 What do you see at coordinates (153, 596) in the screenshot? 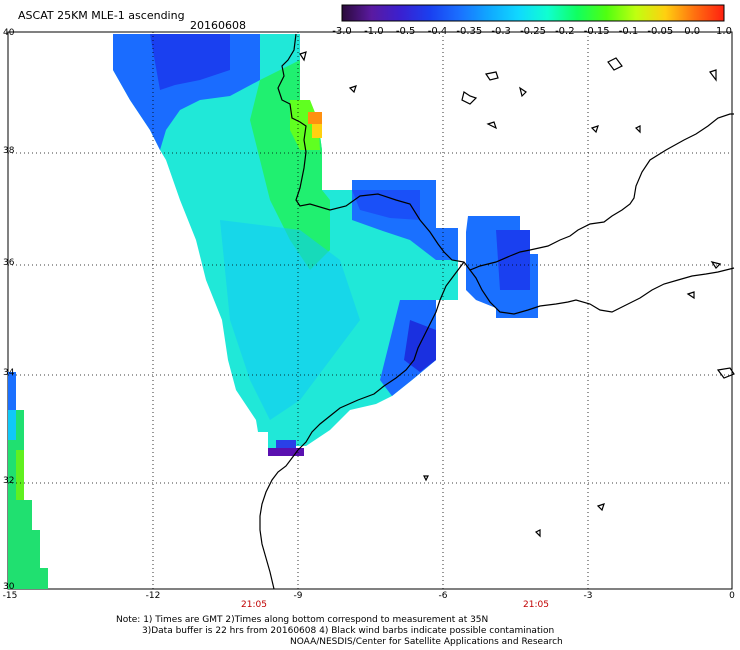
I see `lon-label-m12: -12` at bounding box center [153, 596].